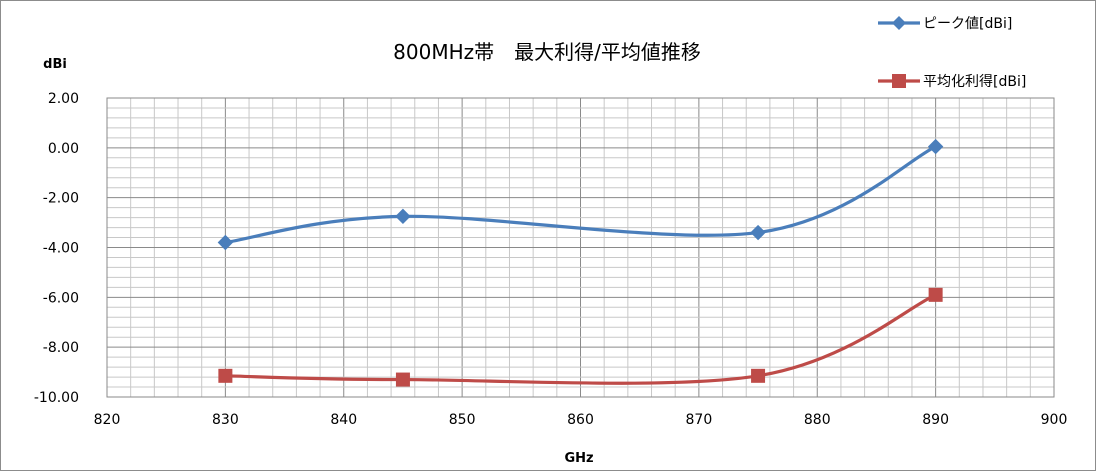  What do you see at coordinates (547, 52) in the screenshot?
I see `chart-title: 800MHz帯 最大利得/平均値推移` at bounding box center [547, 52].